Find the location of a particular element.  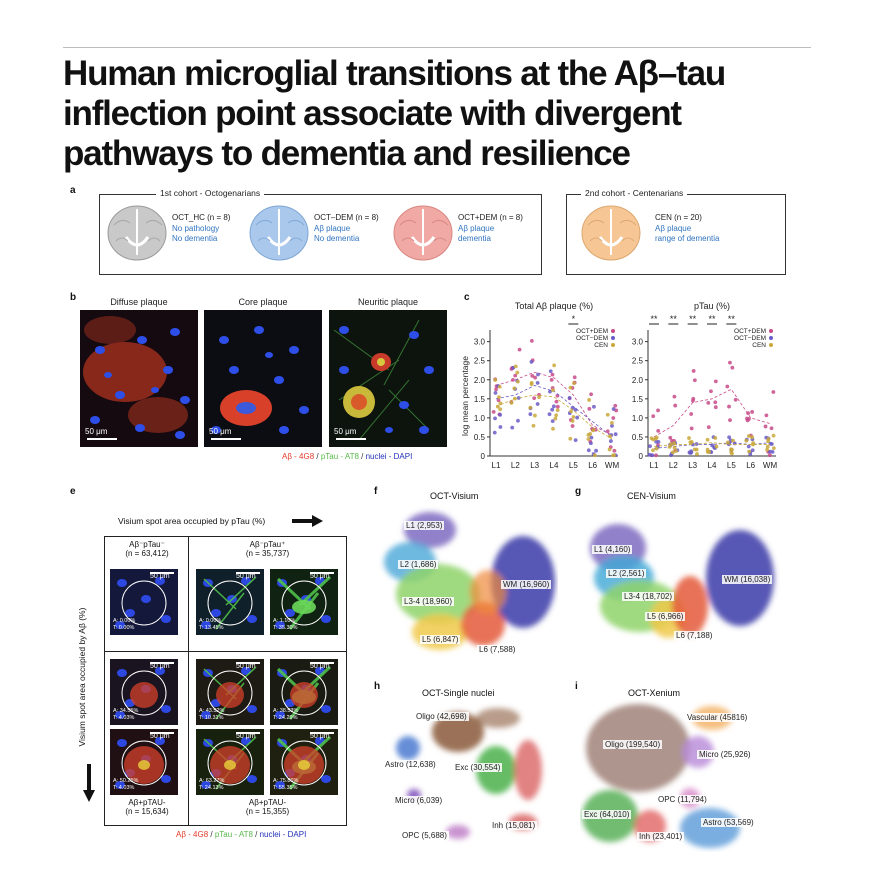

spot-ptau-readout: T: 0.00% is located at coordinates (124, 628).